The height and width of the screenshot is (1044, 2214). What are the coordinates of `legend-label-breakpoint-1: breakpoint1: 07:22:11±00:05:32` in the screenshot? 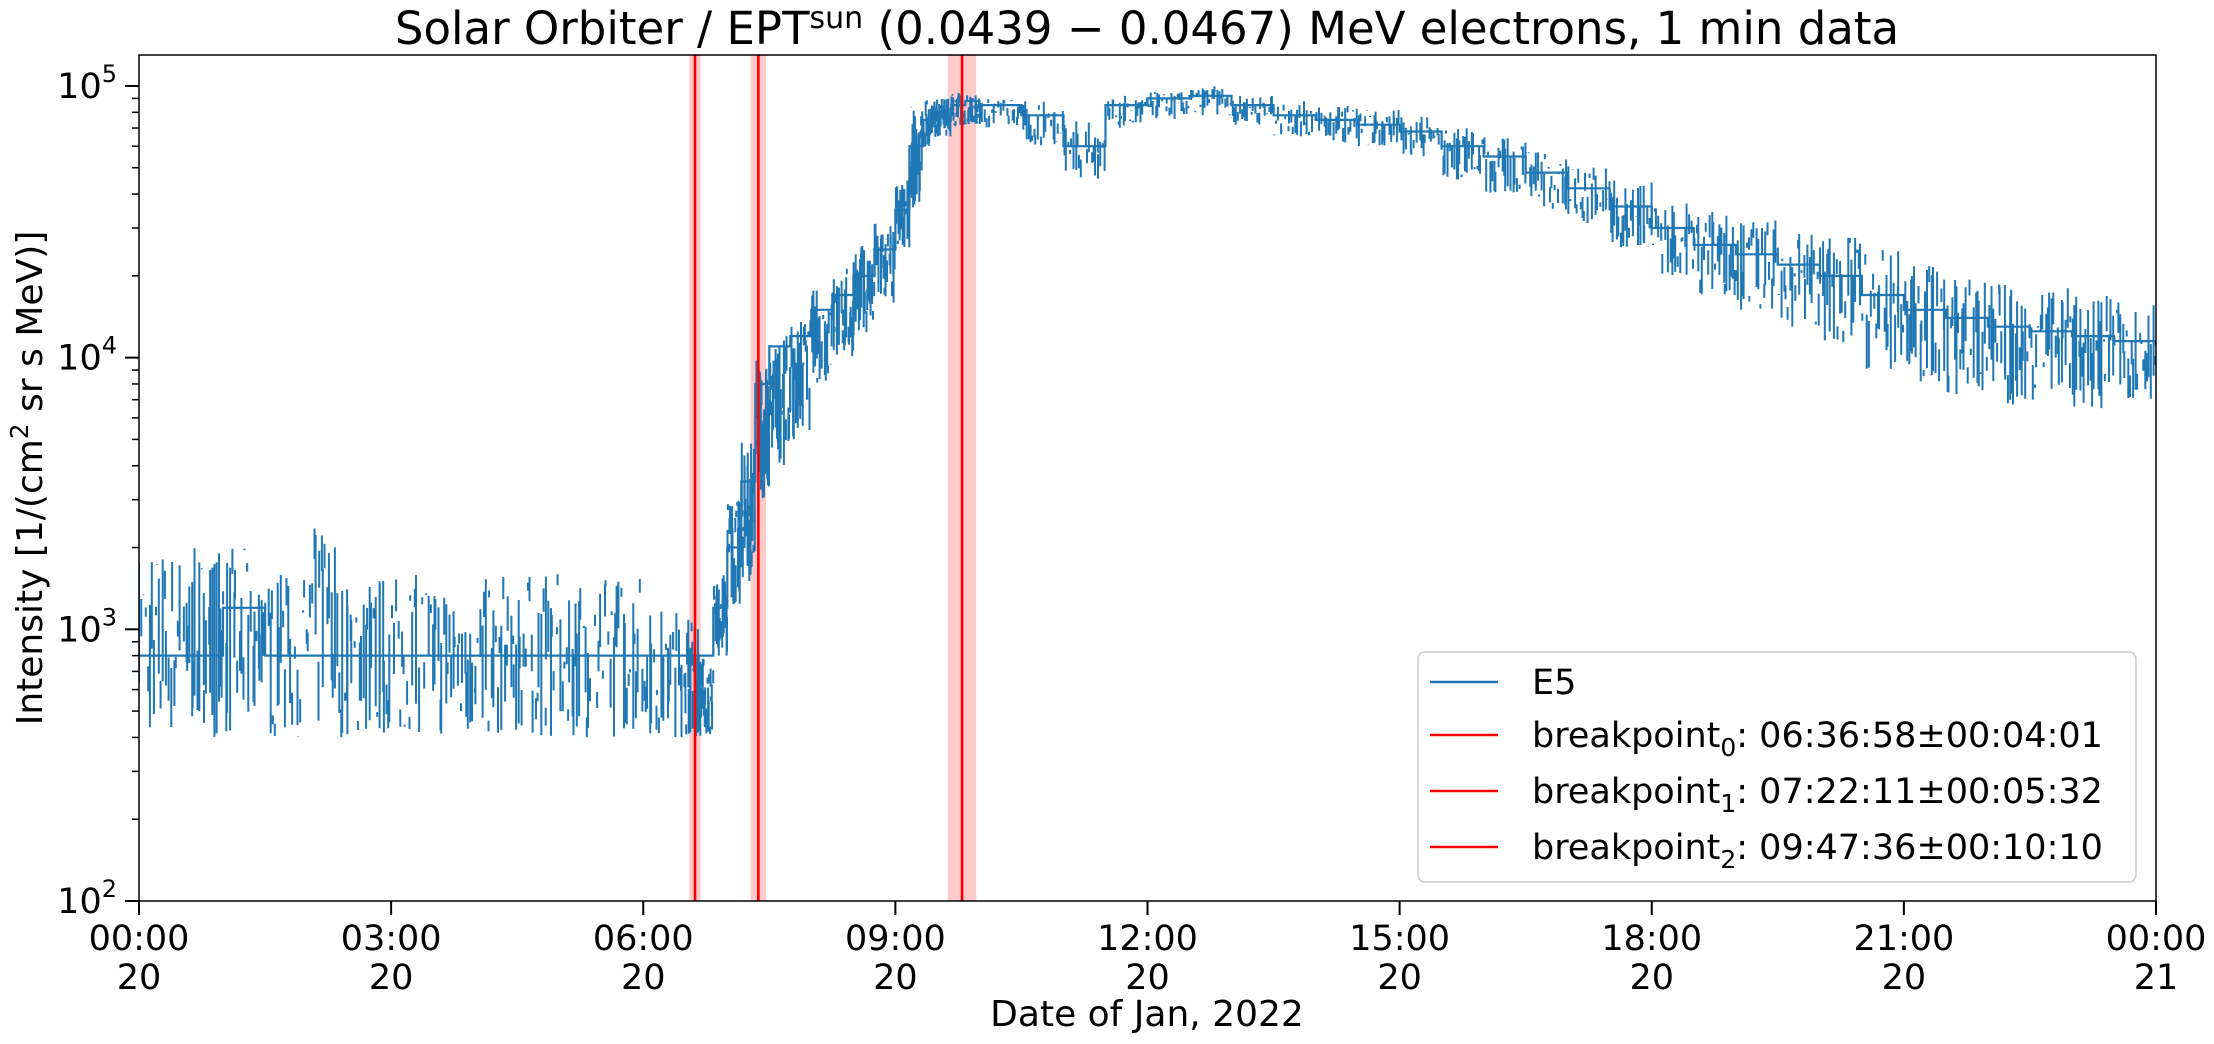 It's located at (1817, 795).